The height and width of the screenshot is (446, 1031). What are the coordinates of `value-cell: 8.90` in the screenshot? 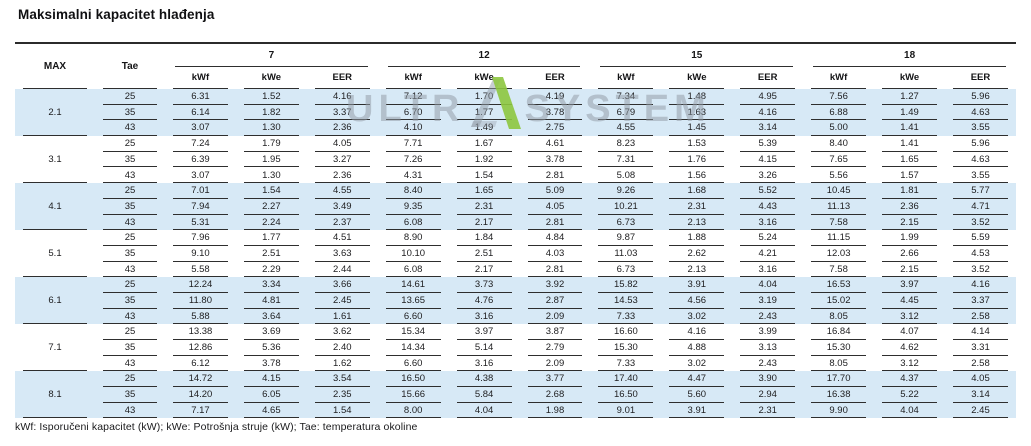 It's located at (413, 238).